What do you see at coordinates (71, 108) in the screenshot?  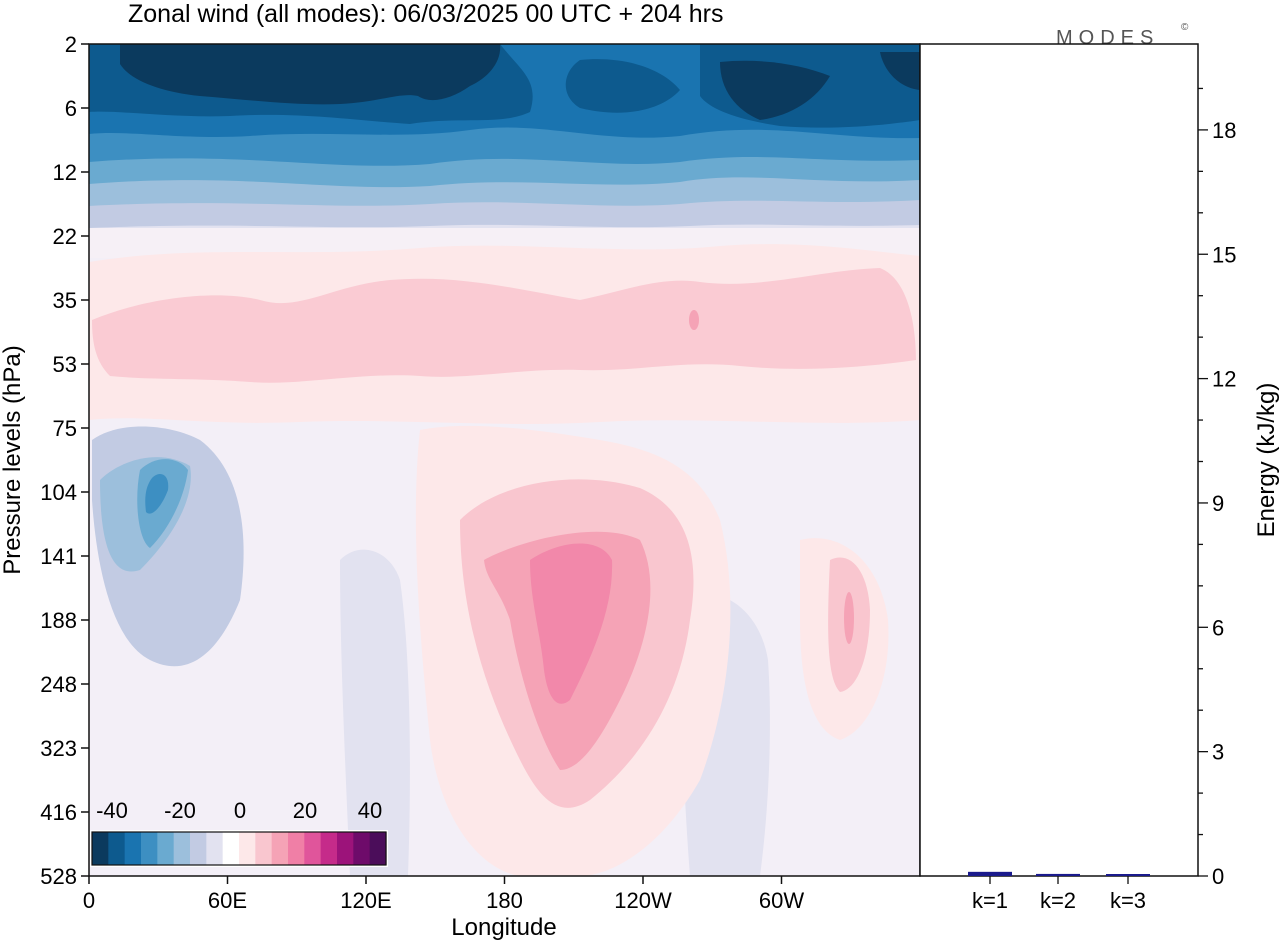 I see `y-tick-label-6: 6` at bounding box center [71, 108].